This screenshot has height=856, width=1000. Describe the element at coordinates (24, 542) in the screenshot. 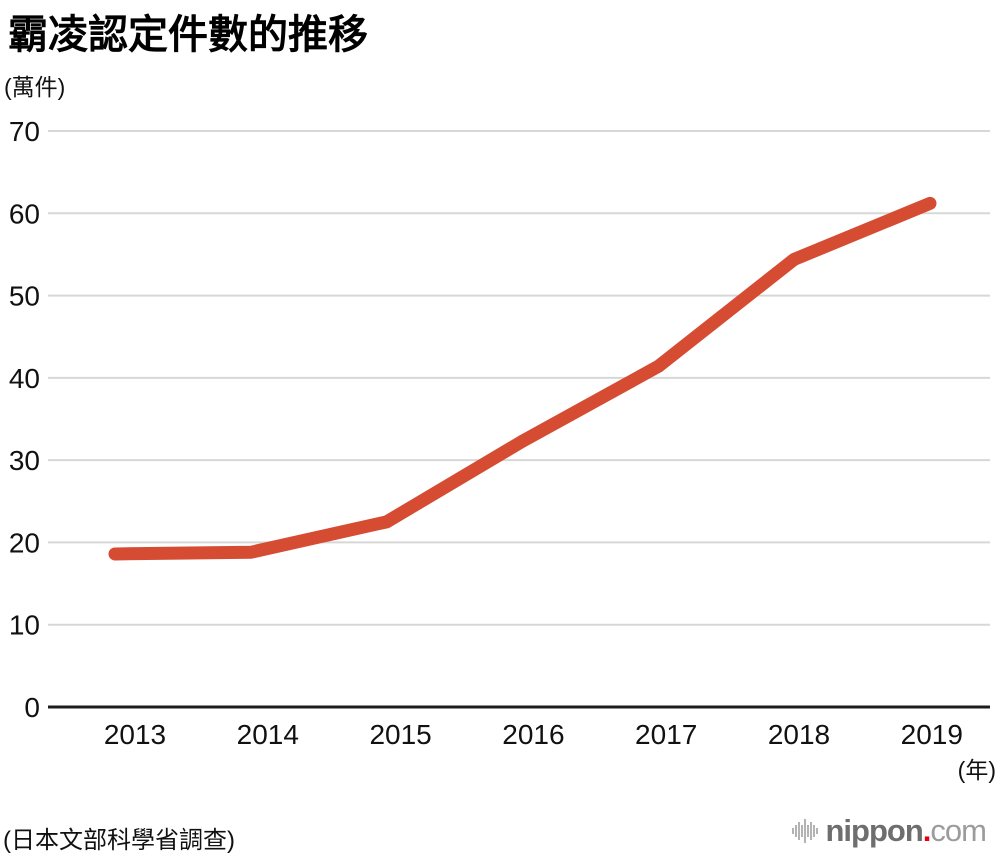

I see `y-tick-label: 20` at that location.